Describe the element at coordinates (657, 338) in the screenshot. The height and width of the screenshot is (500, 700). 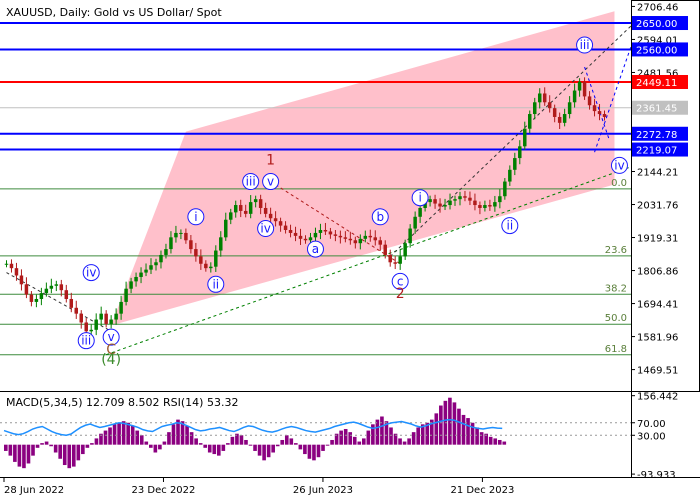
I see `price-tick-label: 1581.96` at that location.